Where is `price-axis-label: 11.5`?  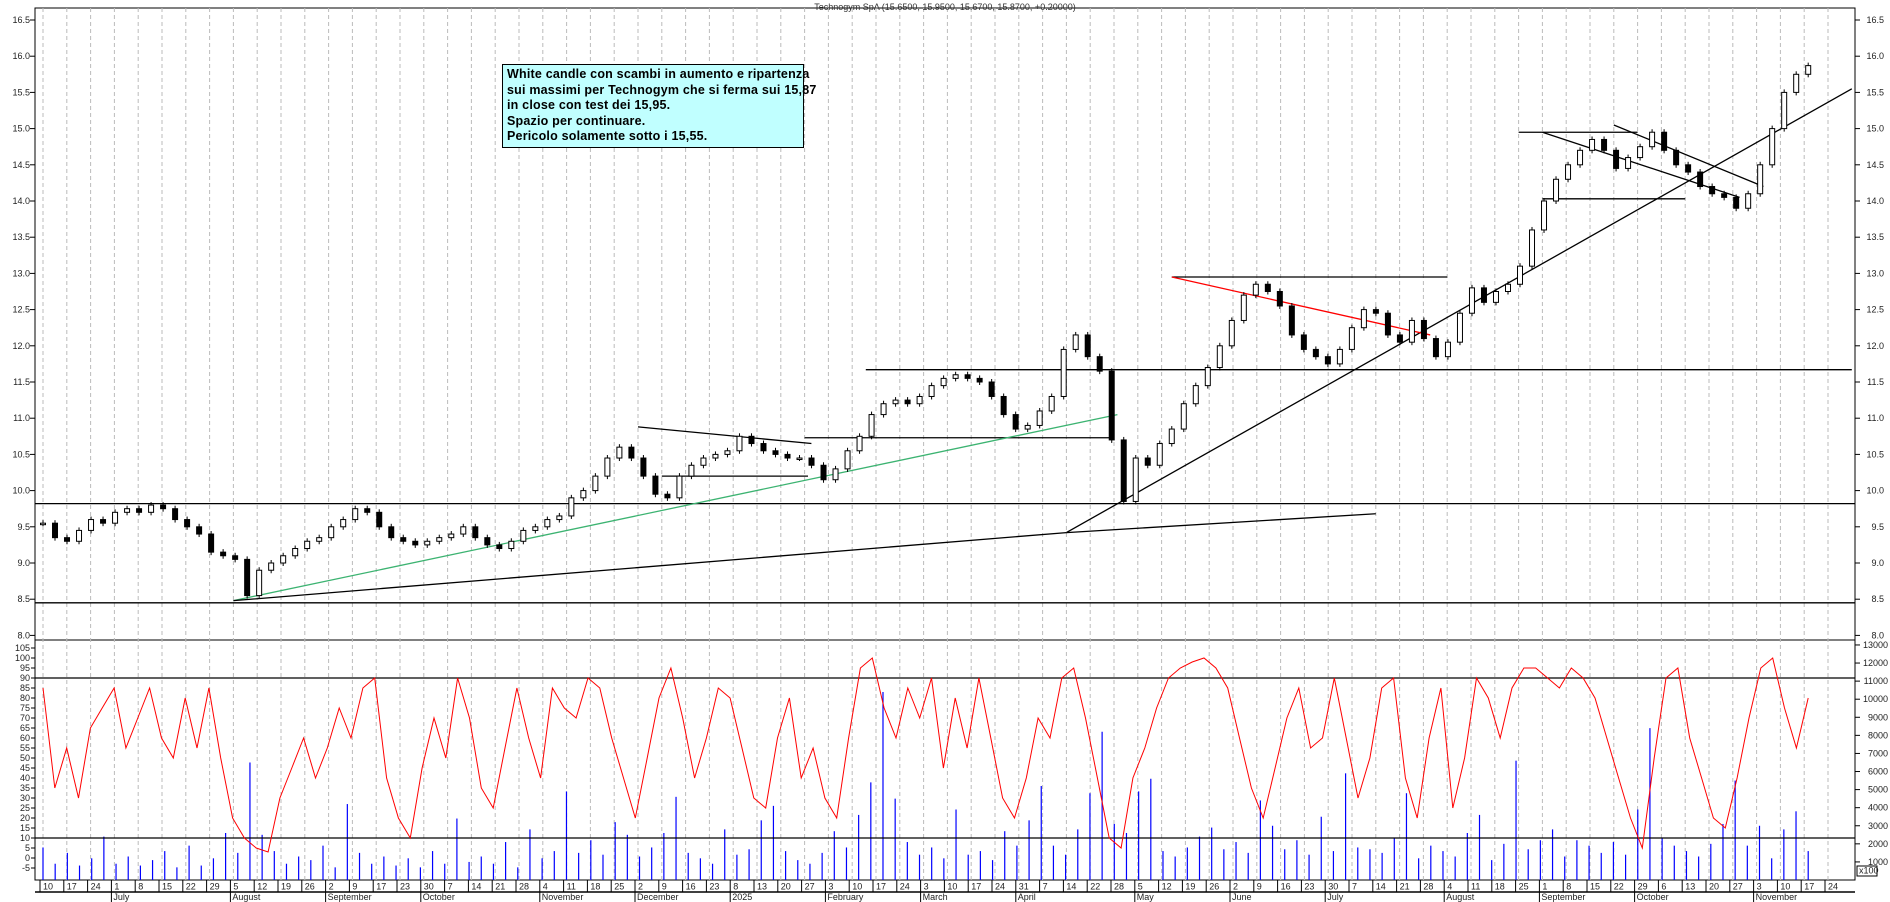
price-axis-label: 11.5 is located at coordinates (21, 382).